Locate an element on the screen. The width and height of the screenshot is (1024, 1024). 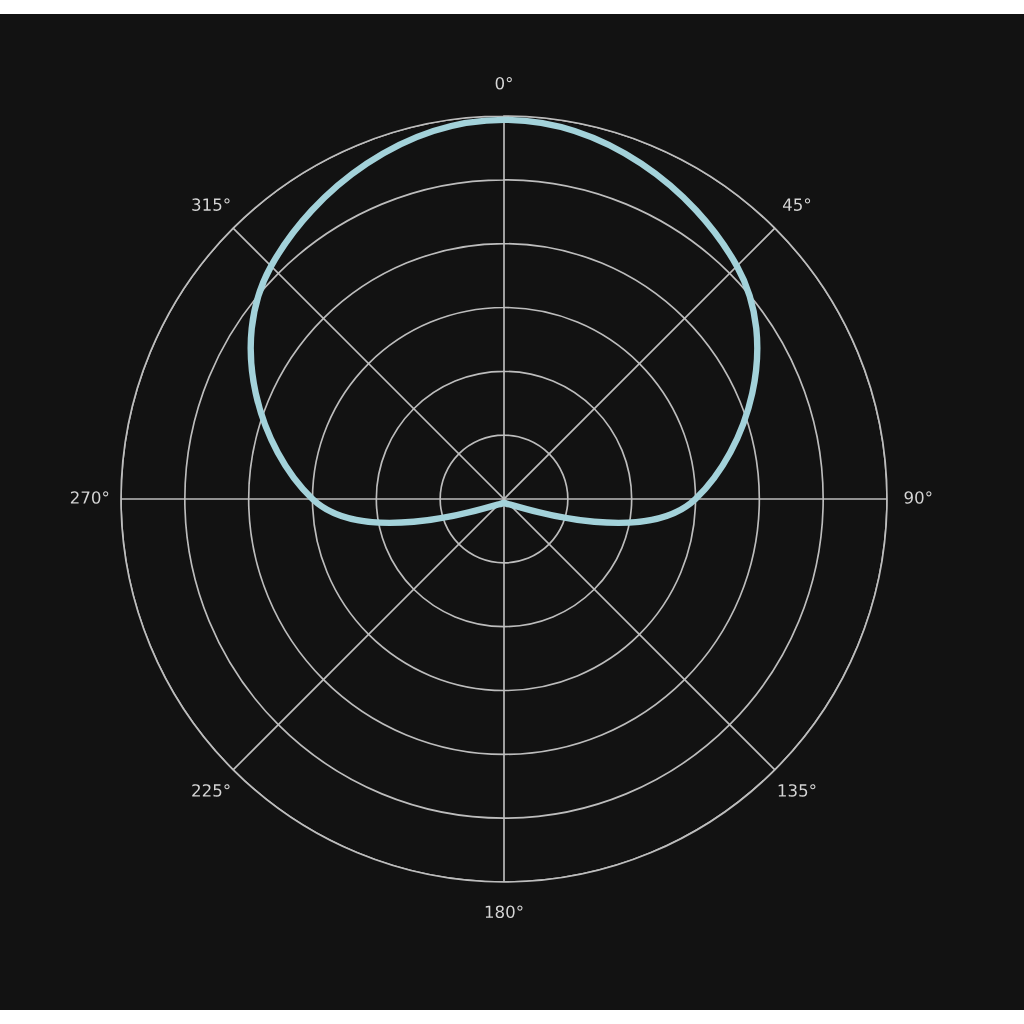
spoke-label: 90° is located at coordinates (918, 497).